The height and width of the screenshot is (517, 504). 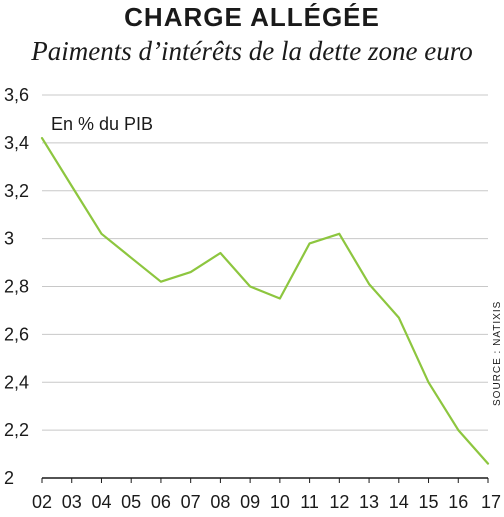 What do you see at coordinates (191, 502) in the screenshot?
I see `x-tick-label: 07` at bounding box center [191, 502].